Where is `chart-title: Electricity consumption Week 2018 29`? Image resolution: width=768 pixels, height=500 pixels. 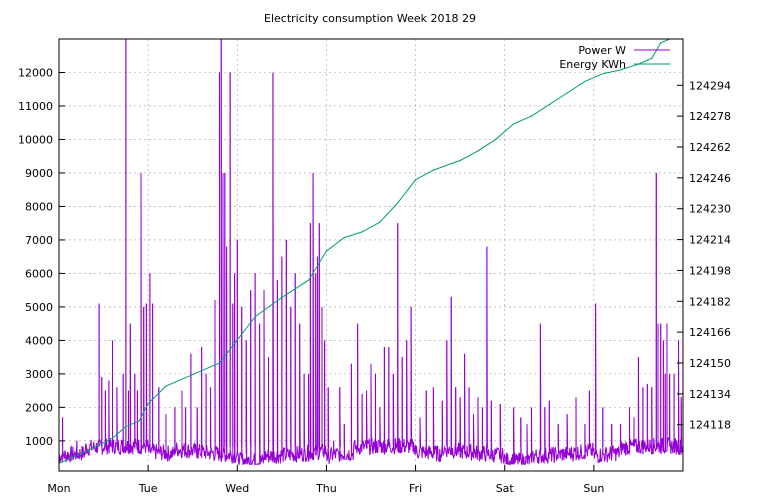 chart-title: Electricity consumption Week 2018 29 is located at coordinates (370, 18).